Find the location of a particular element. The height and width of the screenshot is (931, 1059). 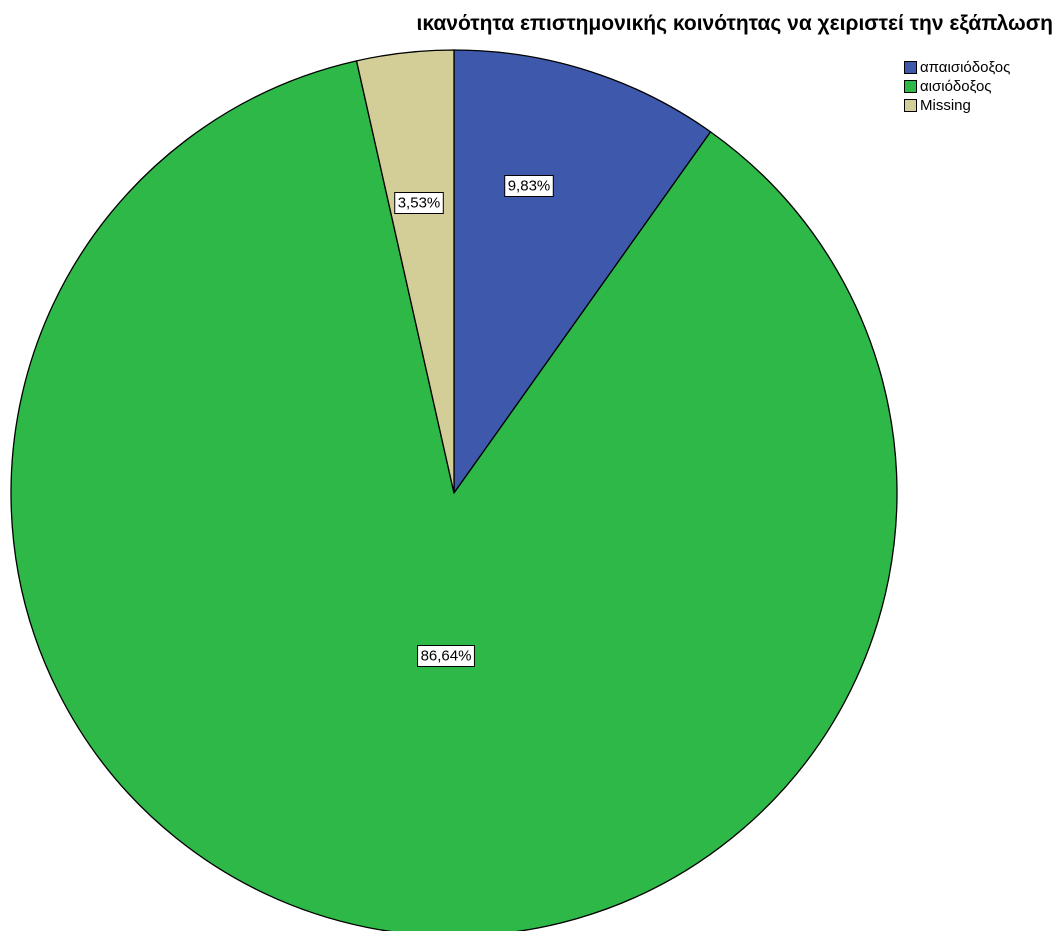

legend-item-aisiodoxos: αισιόδοξος is located at coordinates (957, 86).